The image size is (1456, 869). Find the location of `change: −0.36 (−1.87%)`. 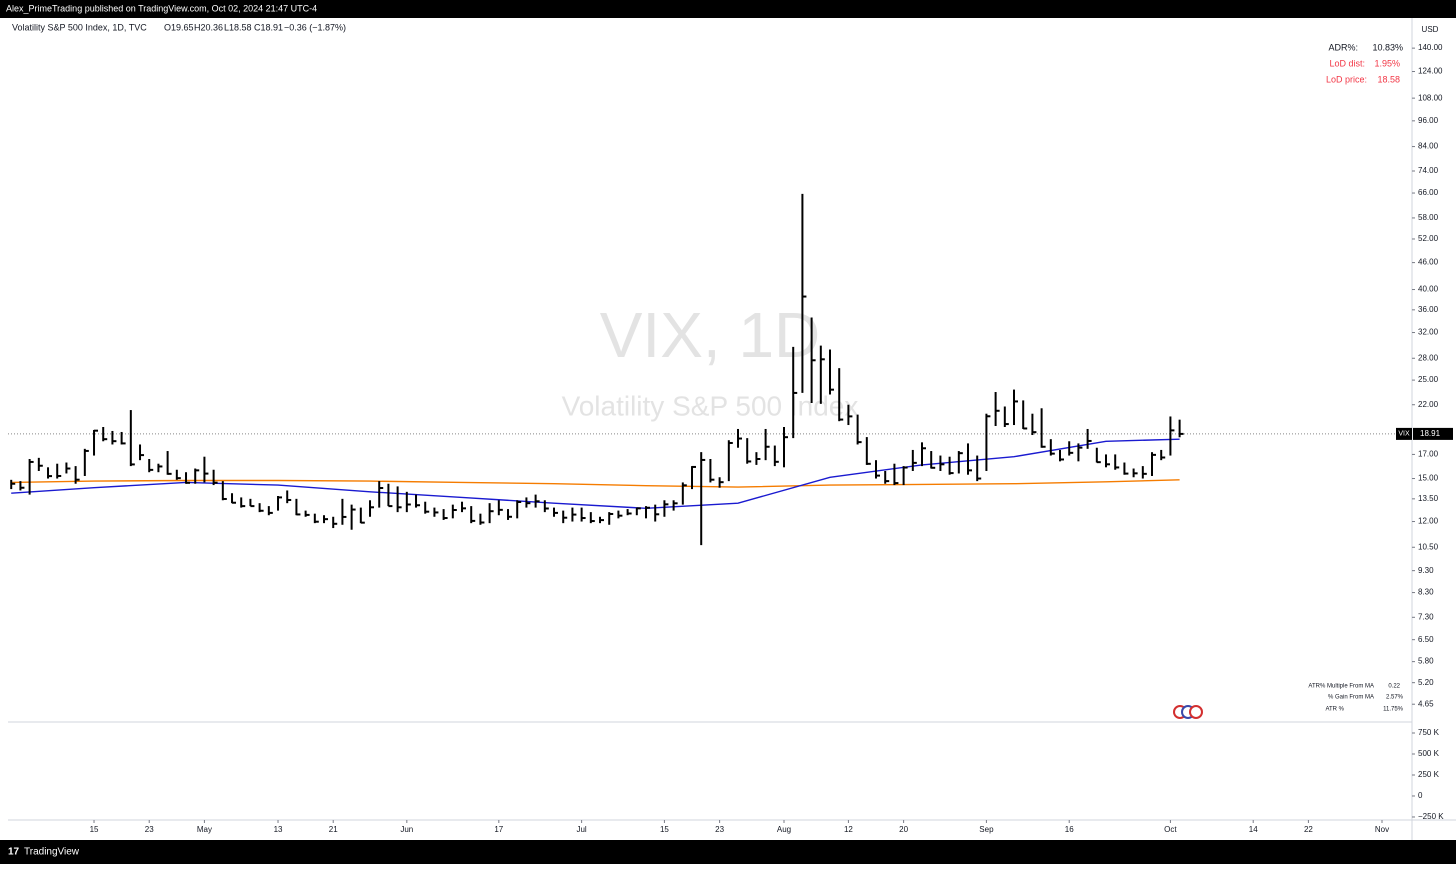

change: −0.36 (−1.87%) is located at coordinates (315, 27).